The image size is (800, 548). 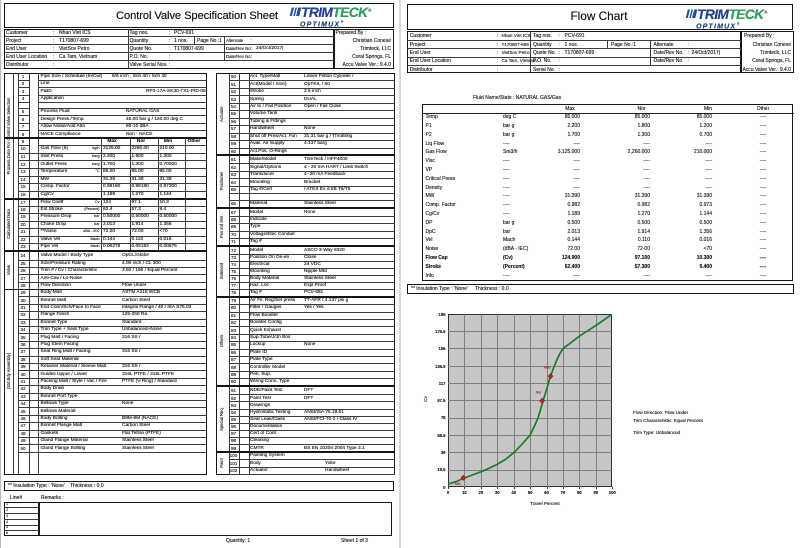 I want to click on svg-text: Max, so click(x=547, y=368).